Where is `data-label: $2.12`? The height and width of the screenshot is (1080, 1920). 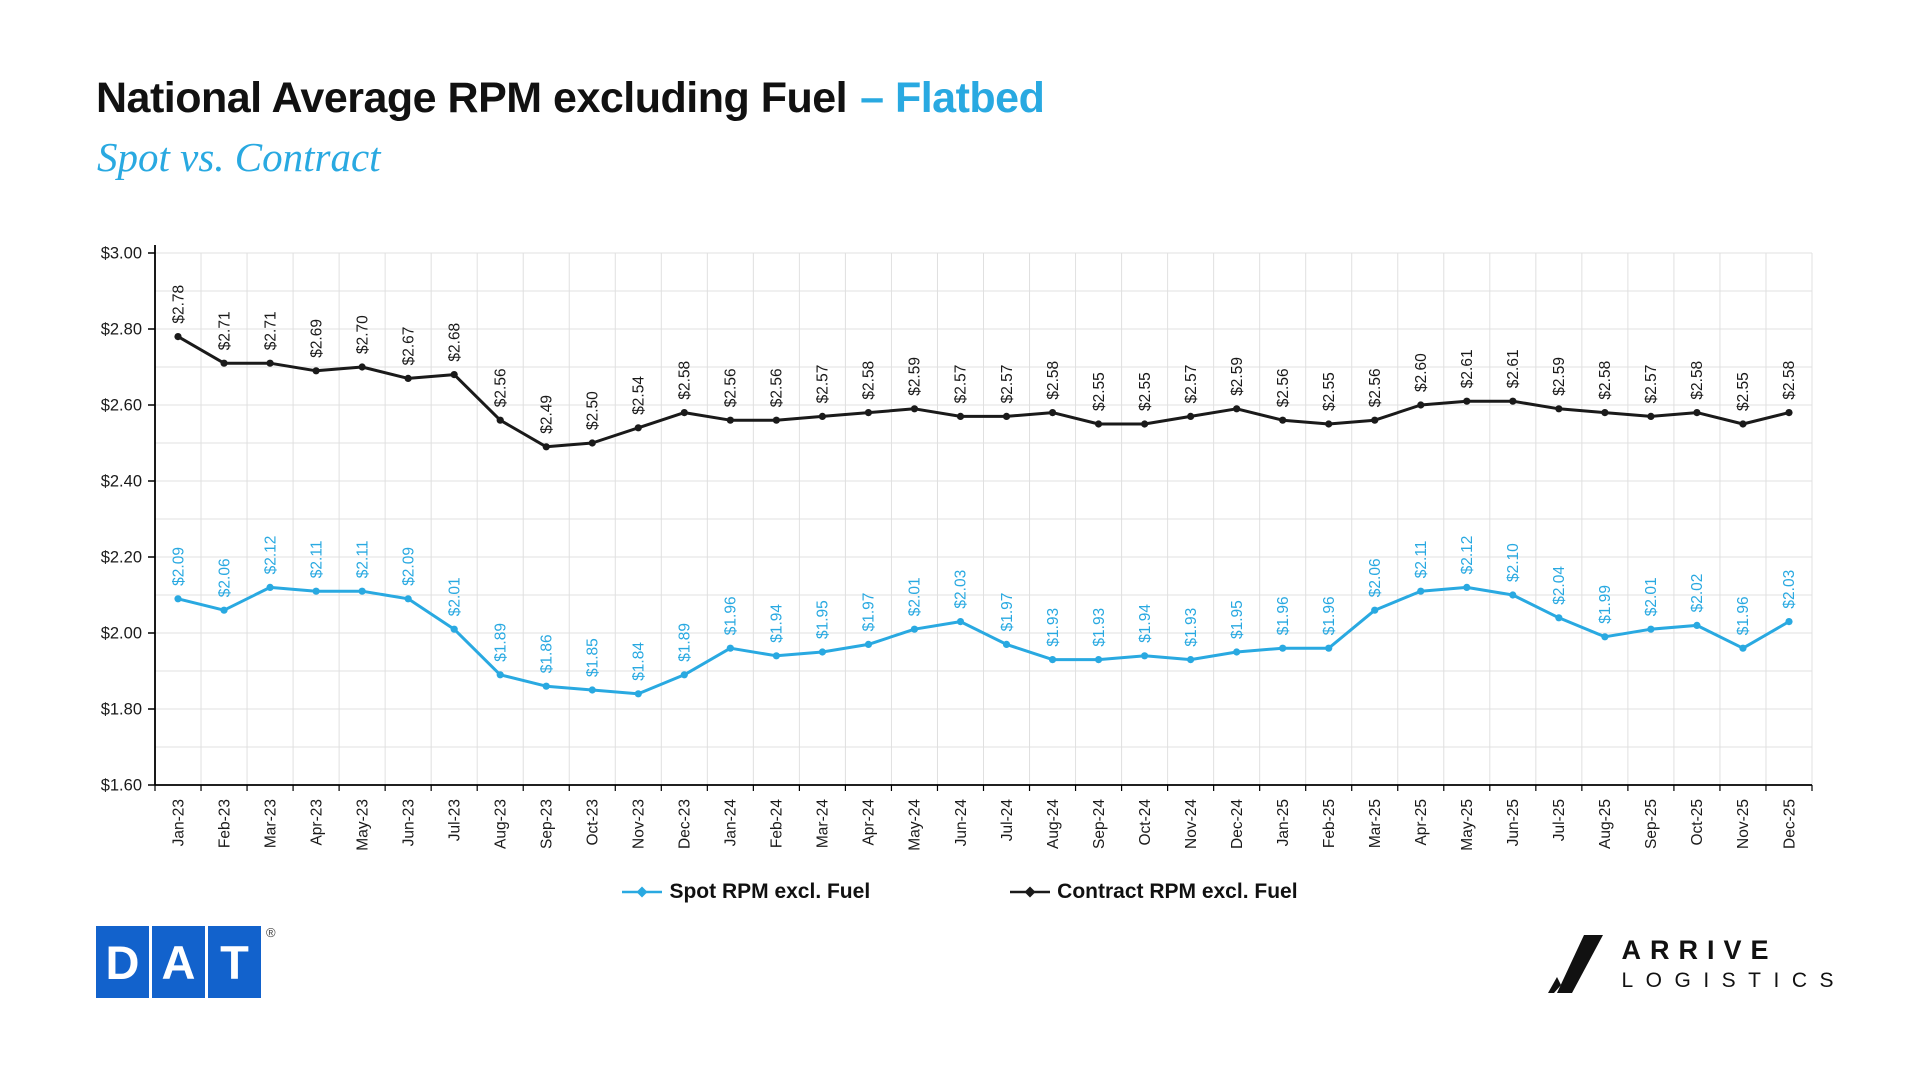
data-label: $2.12 is located at coordinates (1467, 555).